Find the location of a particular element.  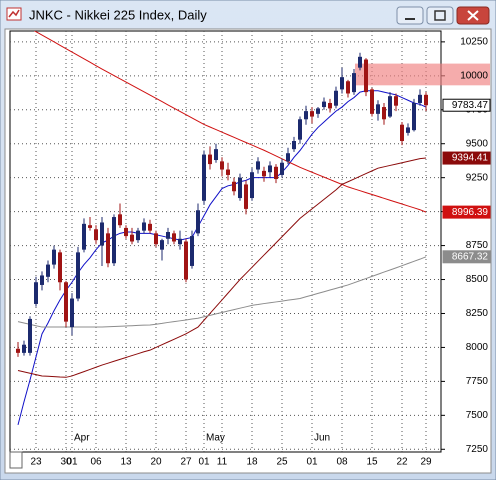

x-tick-label: 30 is located at coordinates (66, 462).